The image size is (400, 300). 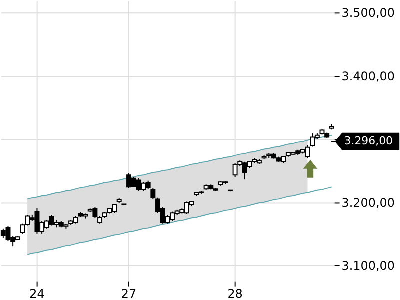 I want to click on y-tick-label: 3.500,00, so click(x=368, y=13).